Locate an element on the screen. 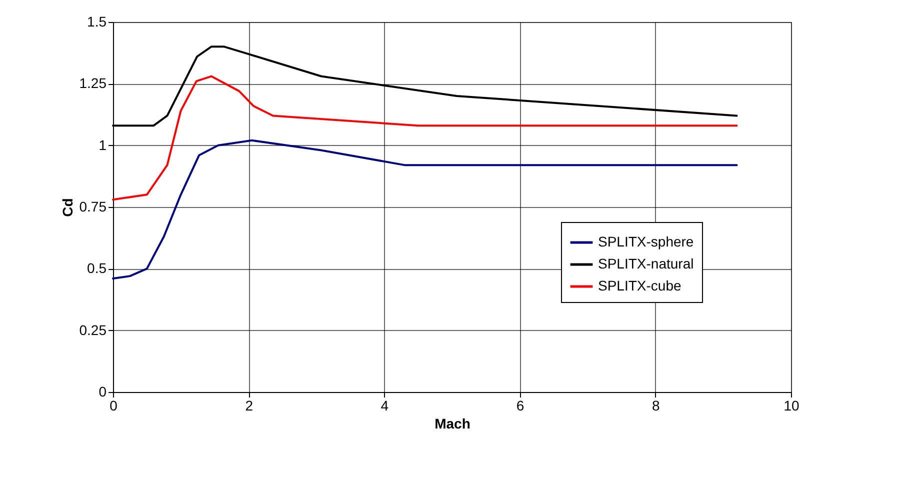  y-tick-label: 0.5 is located at coordinates (97, 268).